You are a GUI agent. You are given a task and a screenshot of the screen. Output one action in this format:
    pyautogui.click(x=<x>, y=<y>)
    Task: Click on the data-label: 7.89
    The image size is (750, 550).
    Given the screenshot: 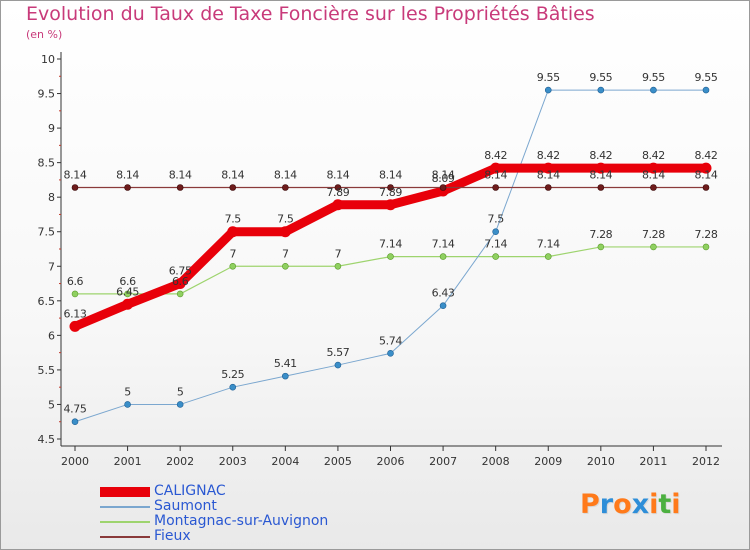 What is the action you would take?
    pyautogui.click(x=337, y=192)
    